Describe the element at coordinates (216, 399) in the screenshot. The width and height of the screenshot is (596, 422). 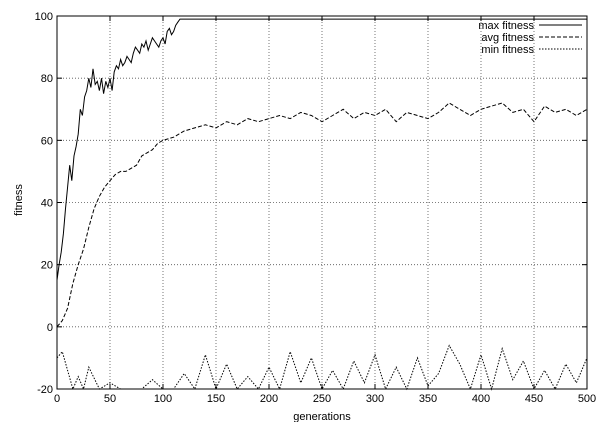
I see `x-tick-label: 150` at that location.